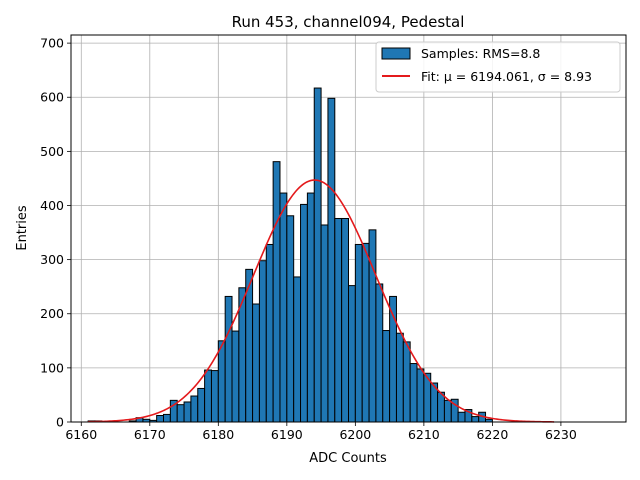  I want to click on legend-box, so click(498, 67).